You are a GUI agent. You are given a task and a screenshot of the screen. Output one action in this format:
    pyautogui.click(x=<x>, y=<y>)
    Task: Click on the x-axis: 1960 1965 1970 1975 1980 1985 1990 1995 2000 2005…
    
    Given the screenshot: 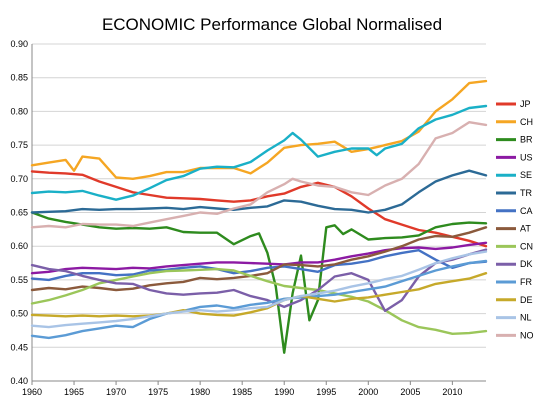 What is the action you would take?
    pyautogui.click(x=242, y=389)
    